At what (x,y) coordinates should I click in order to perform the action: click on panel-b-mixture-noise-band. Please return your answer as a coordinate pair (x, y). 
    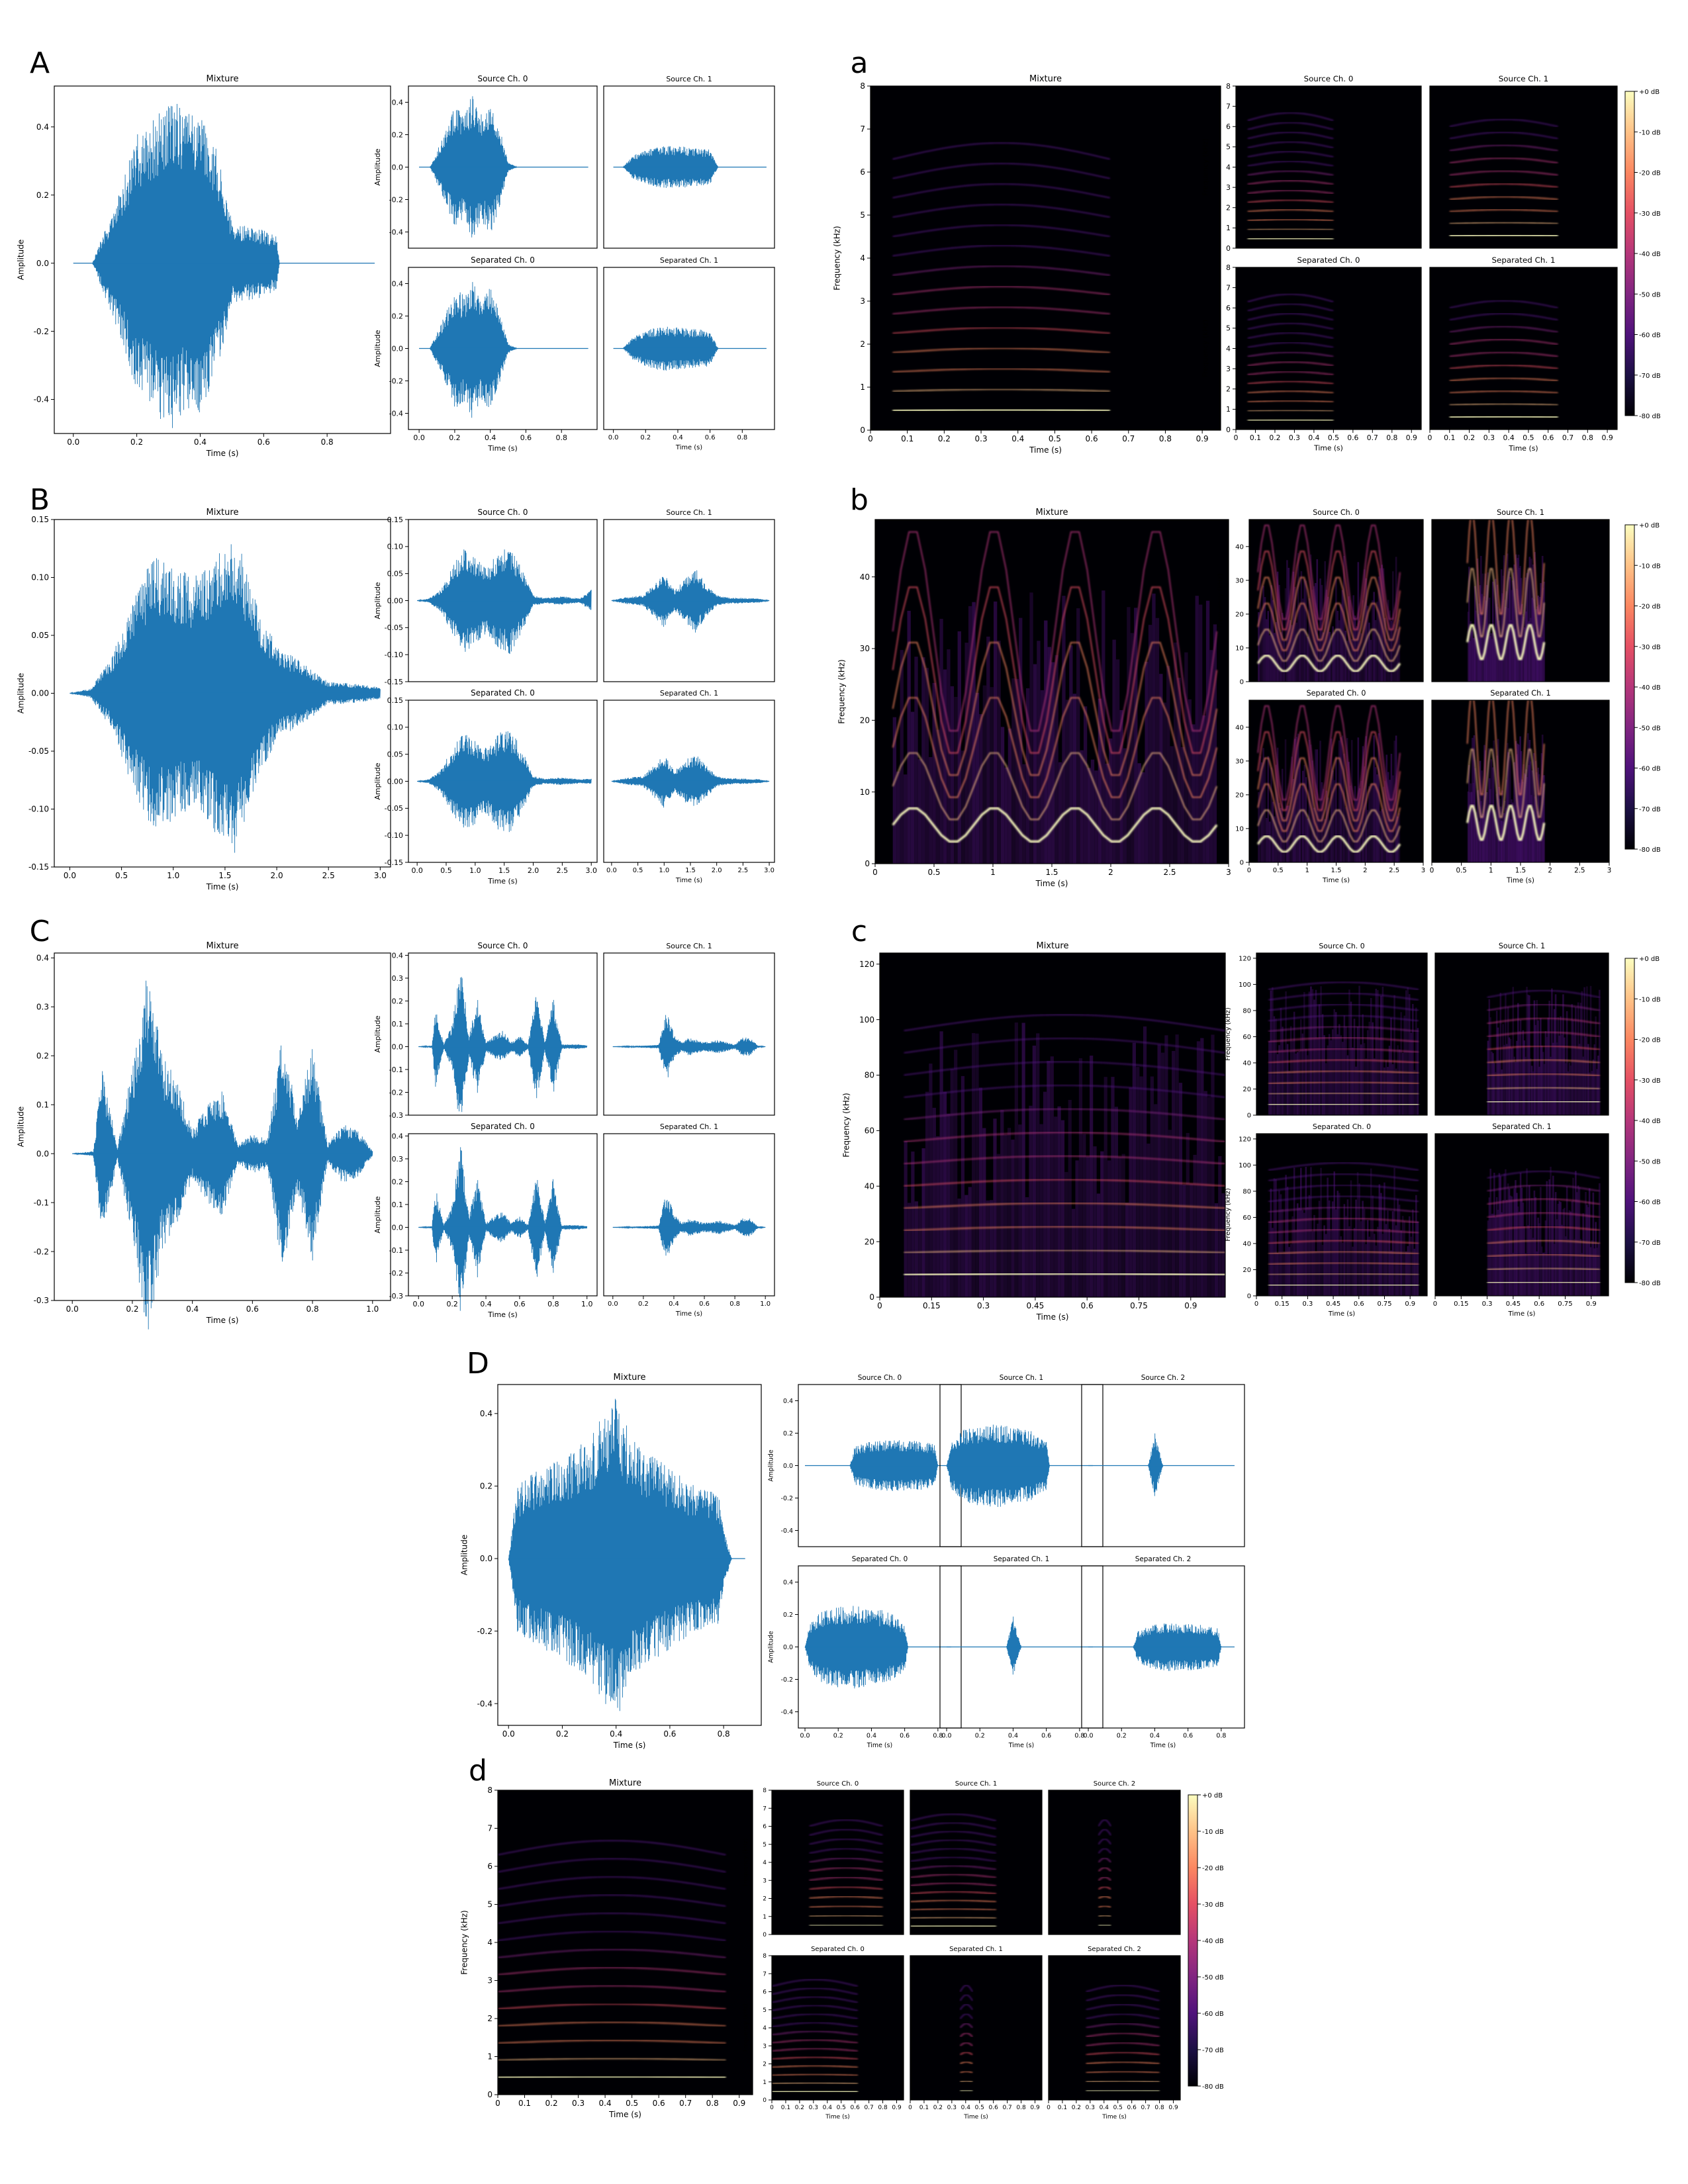
    Looking at the image, I should click on (1186, 758).